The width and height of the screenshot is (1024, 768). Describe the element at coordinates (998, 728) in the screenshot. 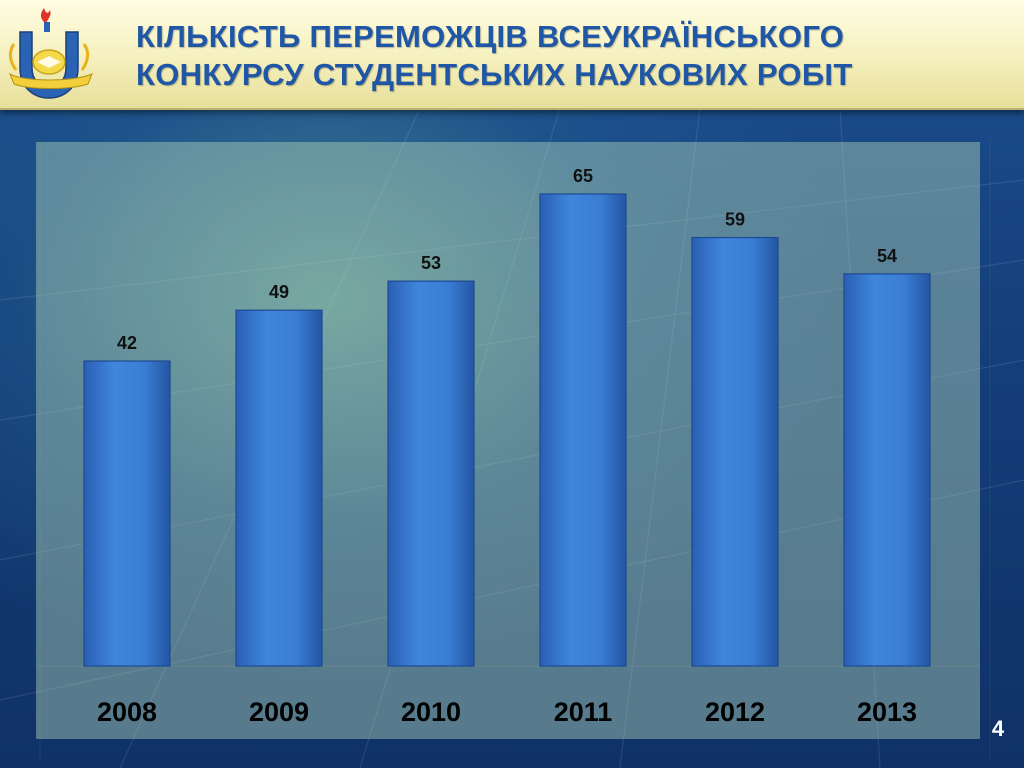

I see `page-number: 4` at that location.